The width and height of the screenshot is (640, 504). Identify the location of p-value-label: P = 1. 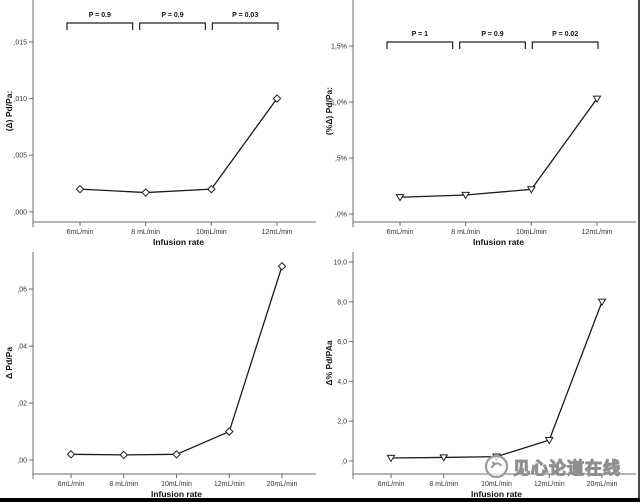
(420, 34).